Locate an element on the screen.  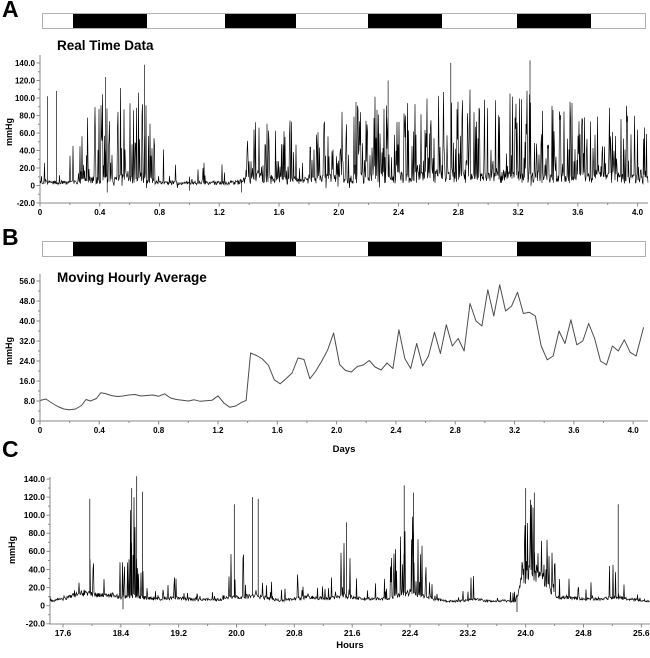
x-tick-label: 17.6 is located at coordinates (63, 633).